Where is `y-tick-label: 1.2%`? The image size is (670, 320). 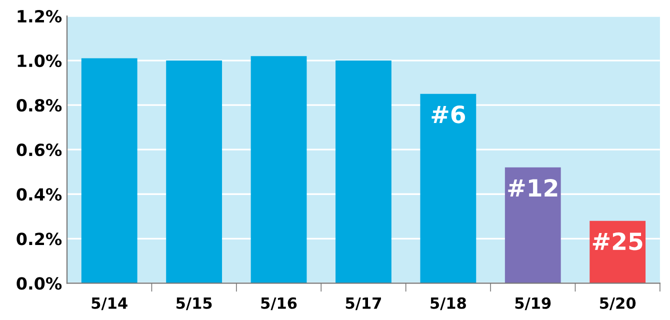 y-tick-label: 1.2% is located at coordinates (40, 16).